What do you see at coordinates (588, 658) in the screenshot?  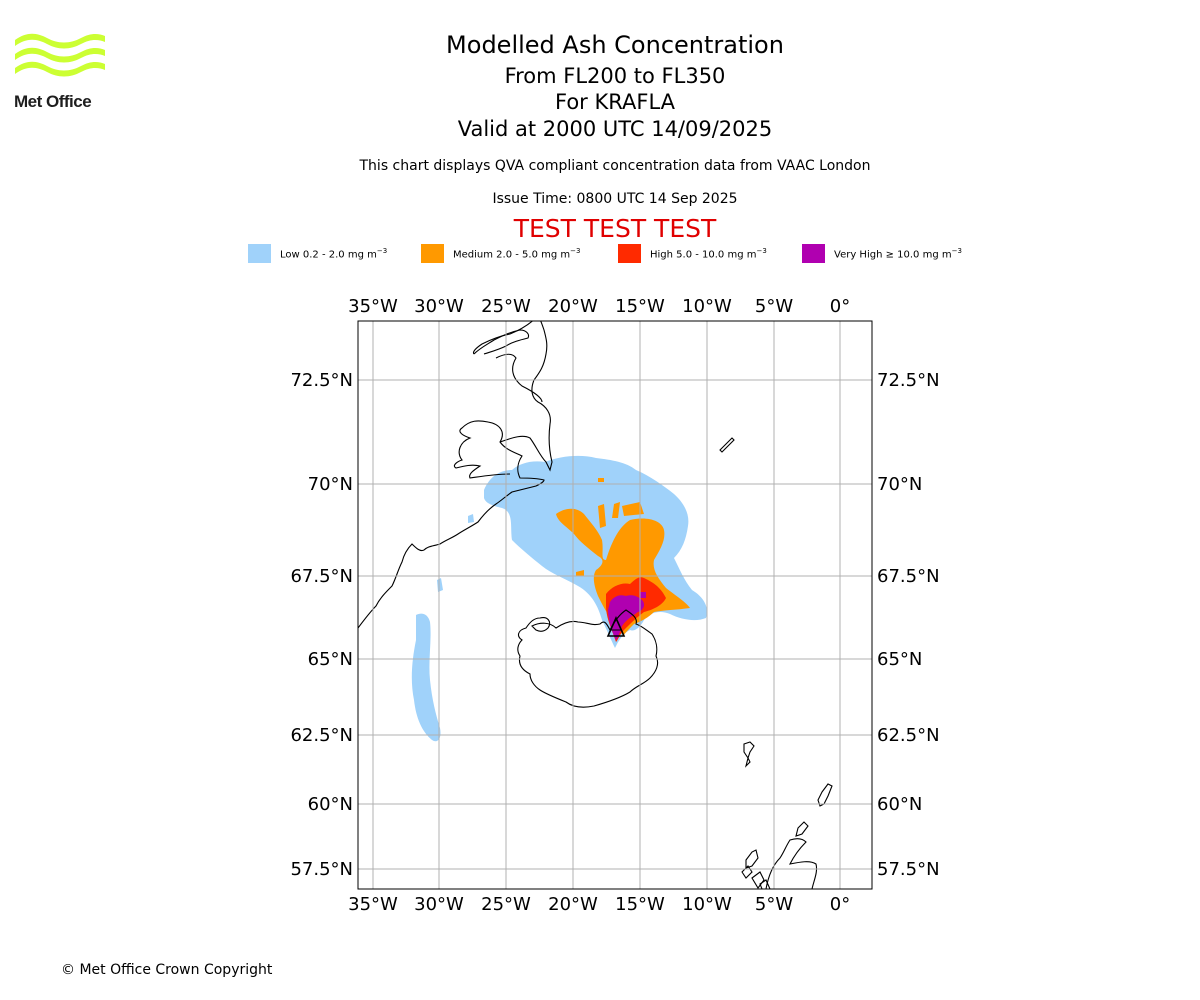 I see `iceland-coastline` at bounding box center [588, 658].